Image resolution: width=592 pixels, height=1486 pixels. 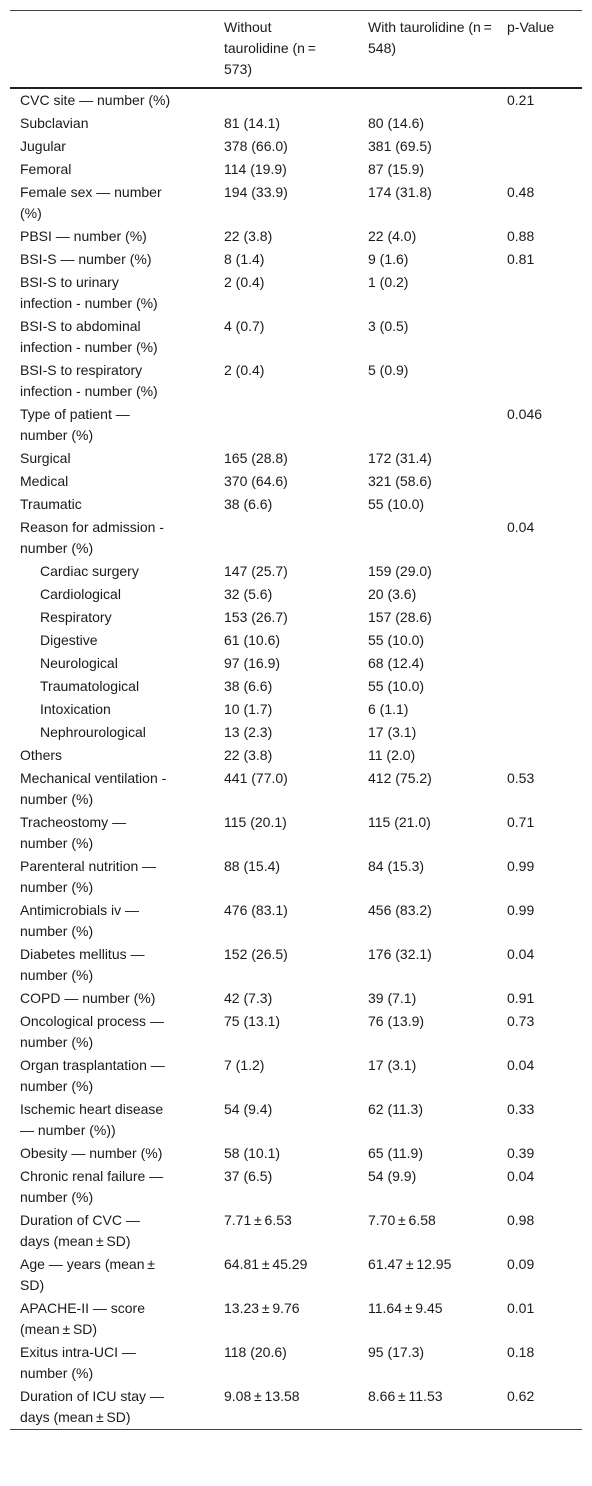 What do you see at coordinates (400, 617) in the screenshot?
I see `table-cell: 157 (28.6)` at bounding box center [400, 617].